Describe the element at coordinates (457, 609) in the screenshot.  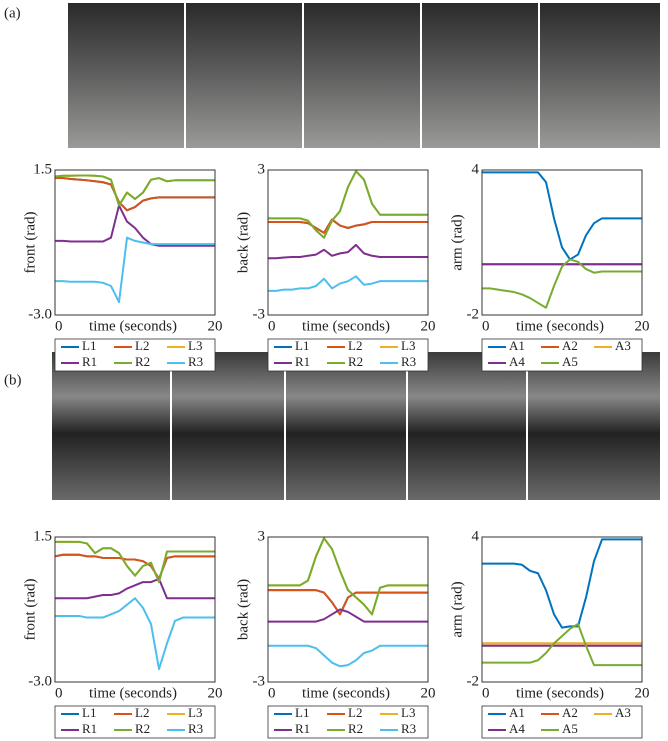
I see `y-axis-label: arm (rad)` at that location.